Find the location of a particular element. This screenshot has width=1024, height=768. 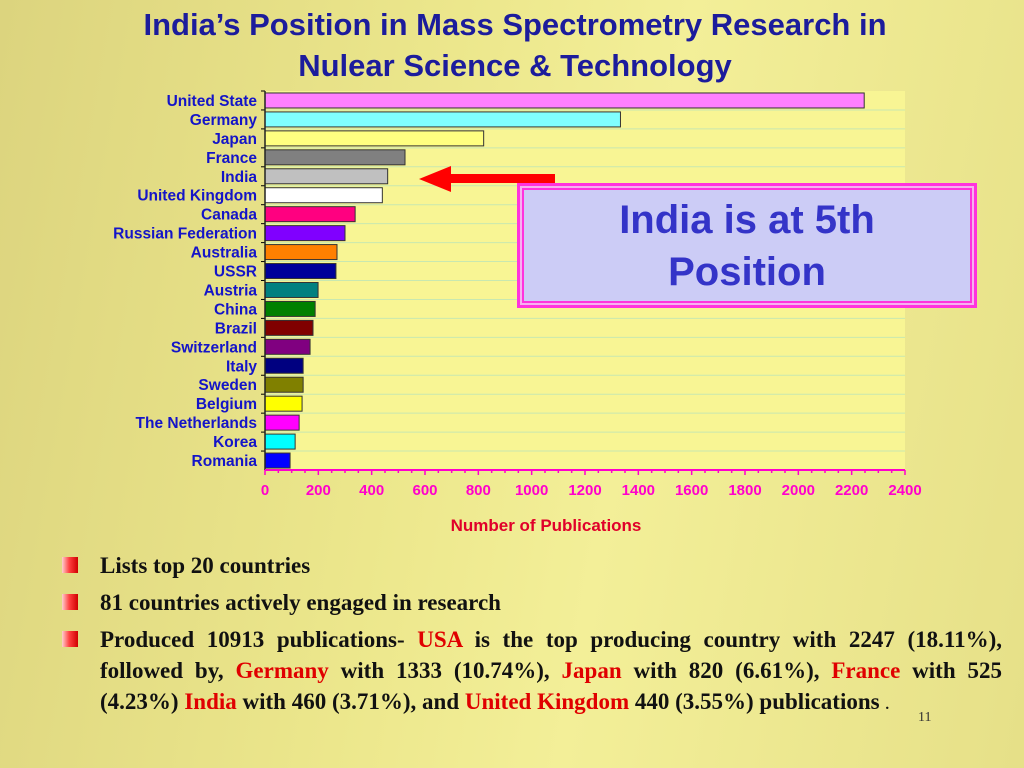

bar-brazil is located at coordinates (289, 327).